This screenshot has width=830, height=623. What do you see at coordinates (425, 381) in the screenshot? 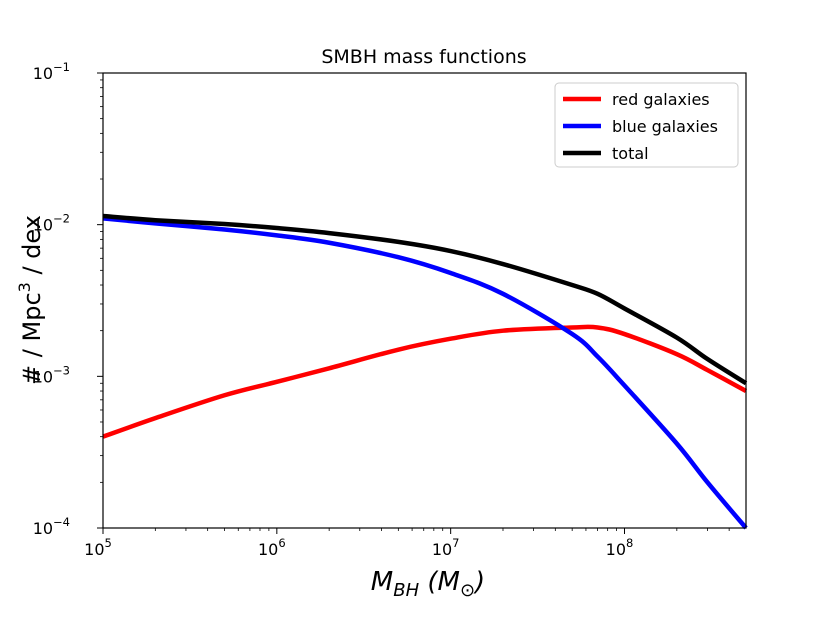
I see `series-line-red-galaxies` at bounding box center [425, 381].